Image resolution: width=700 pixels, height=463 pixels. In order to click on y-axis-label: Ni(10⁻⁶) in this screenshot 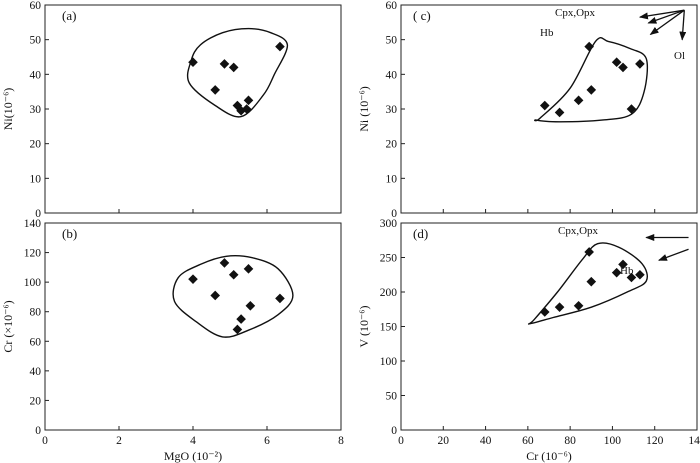, I will do `click(8, 109)`.